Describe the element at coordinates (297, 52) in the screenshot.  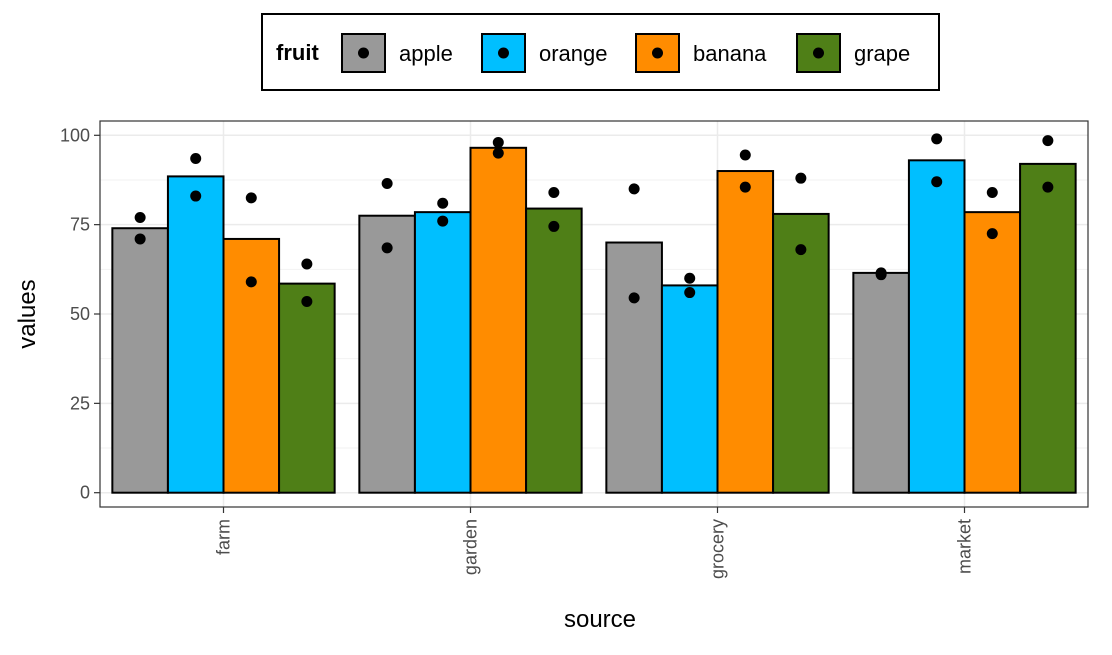
I see `legend-title: fruit` at that location.